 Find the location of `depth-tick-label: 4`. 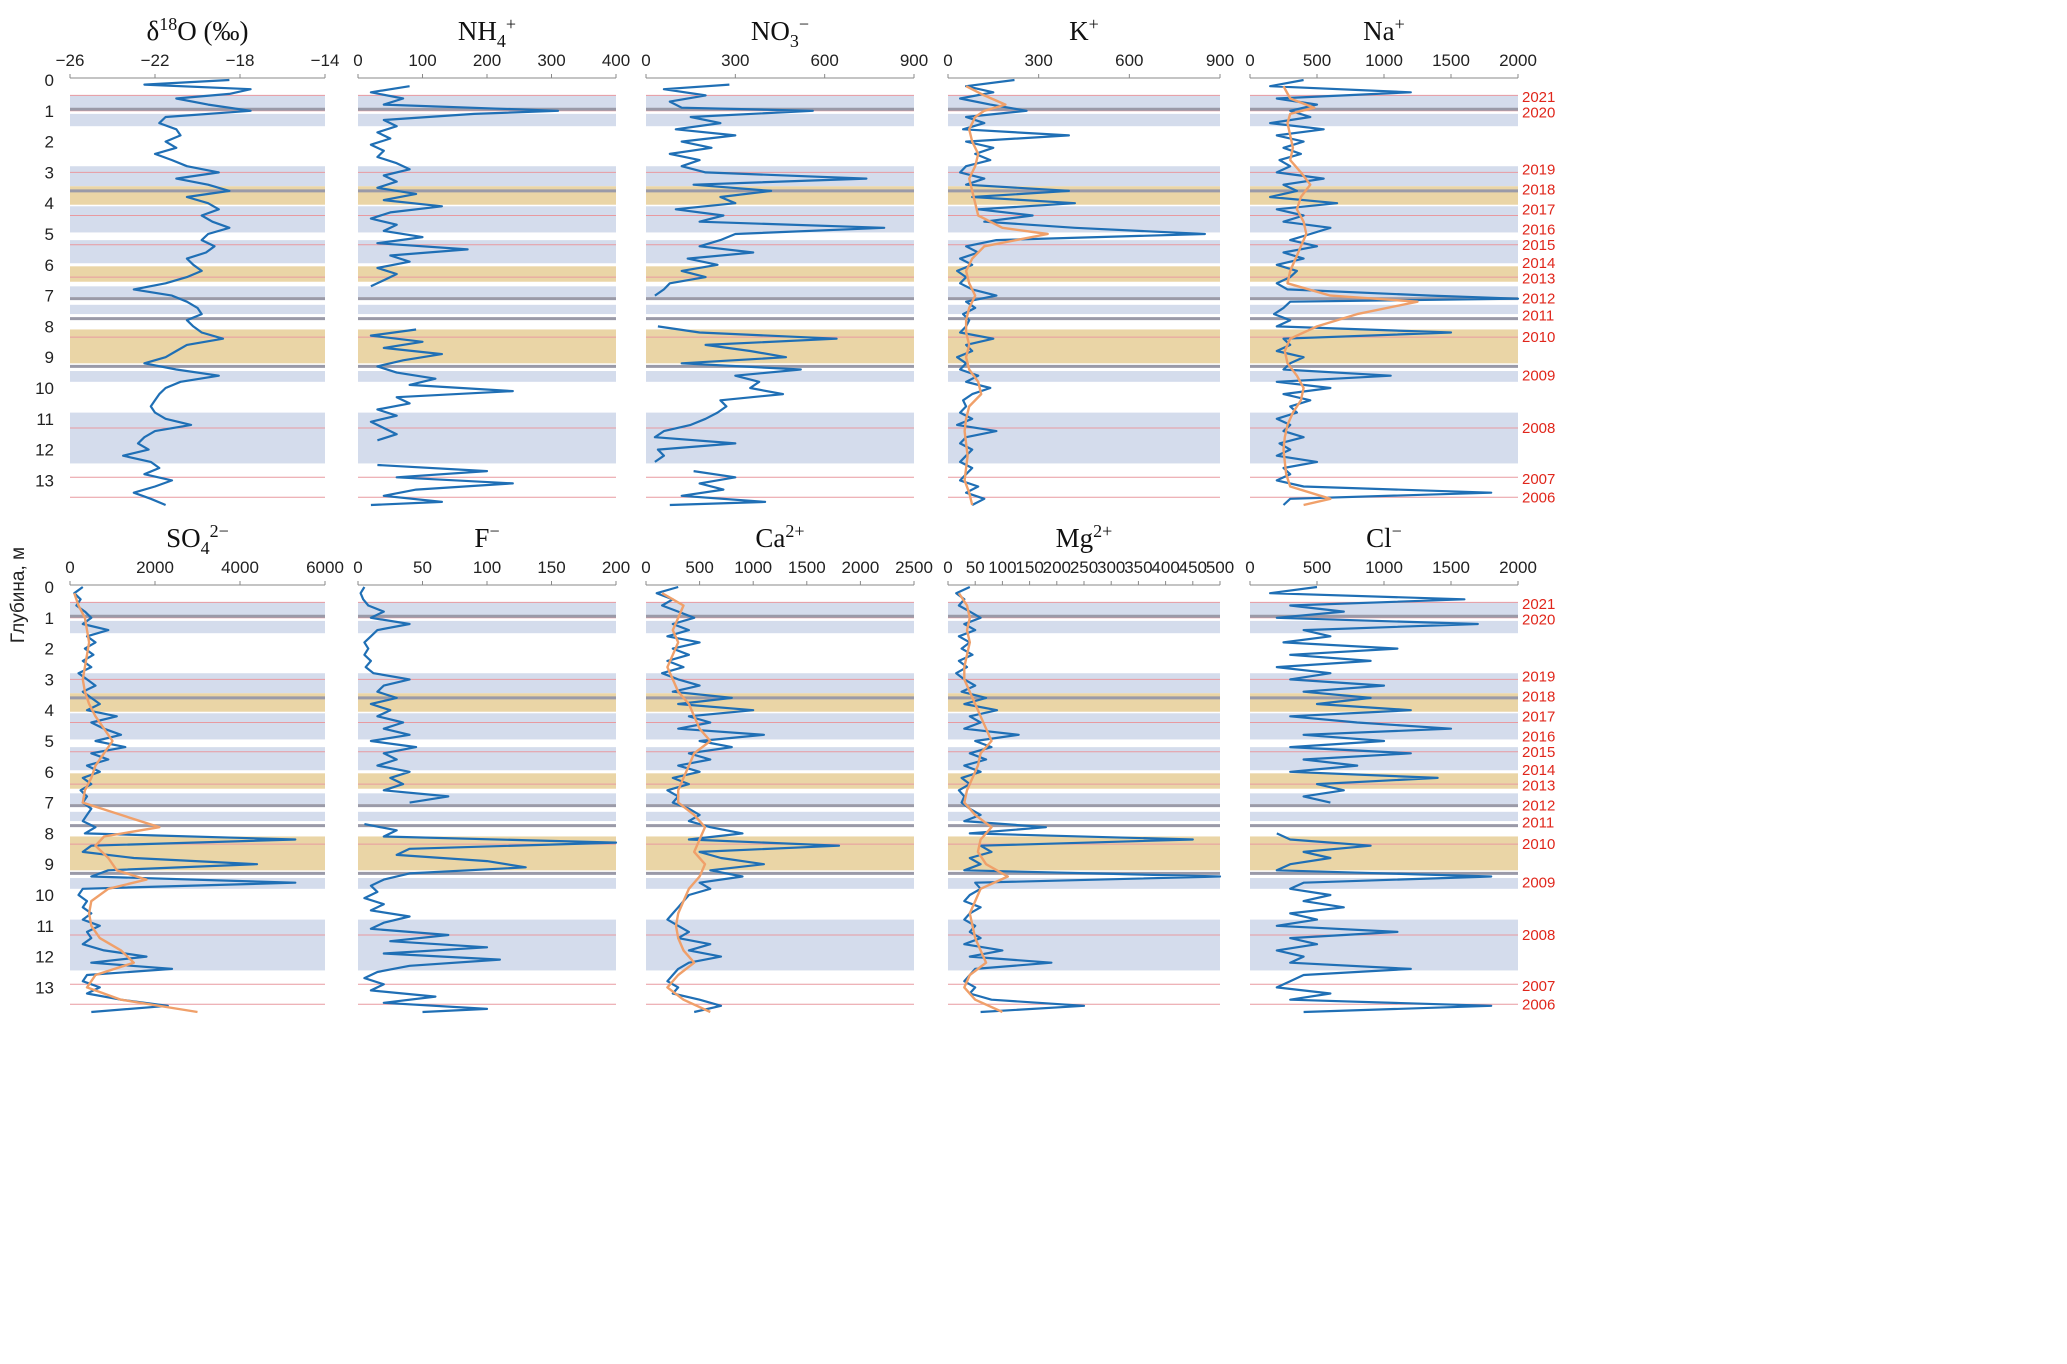

depth-tick-label: 4 is located at coordinates (49, 710).